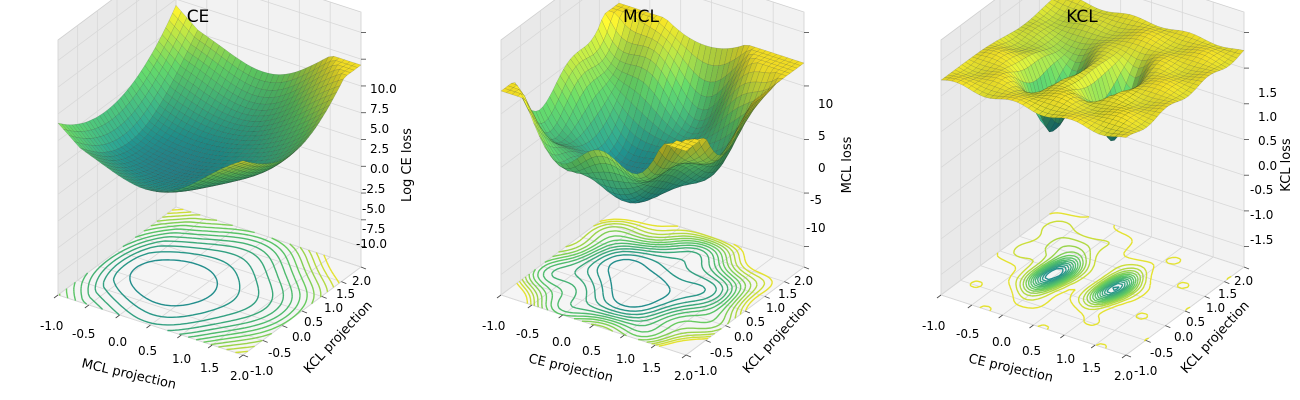 The width and height of the screenshot is (1300, 400). What do you see at coordinates (371, 244) in the screenshot?
I see `z-tick-label: -10.0` at bounding box center [371, 244].